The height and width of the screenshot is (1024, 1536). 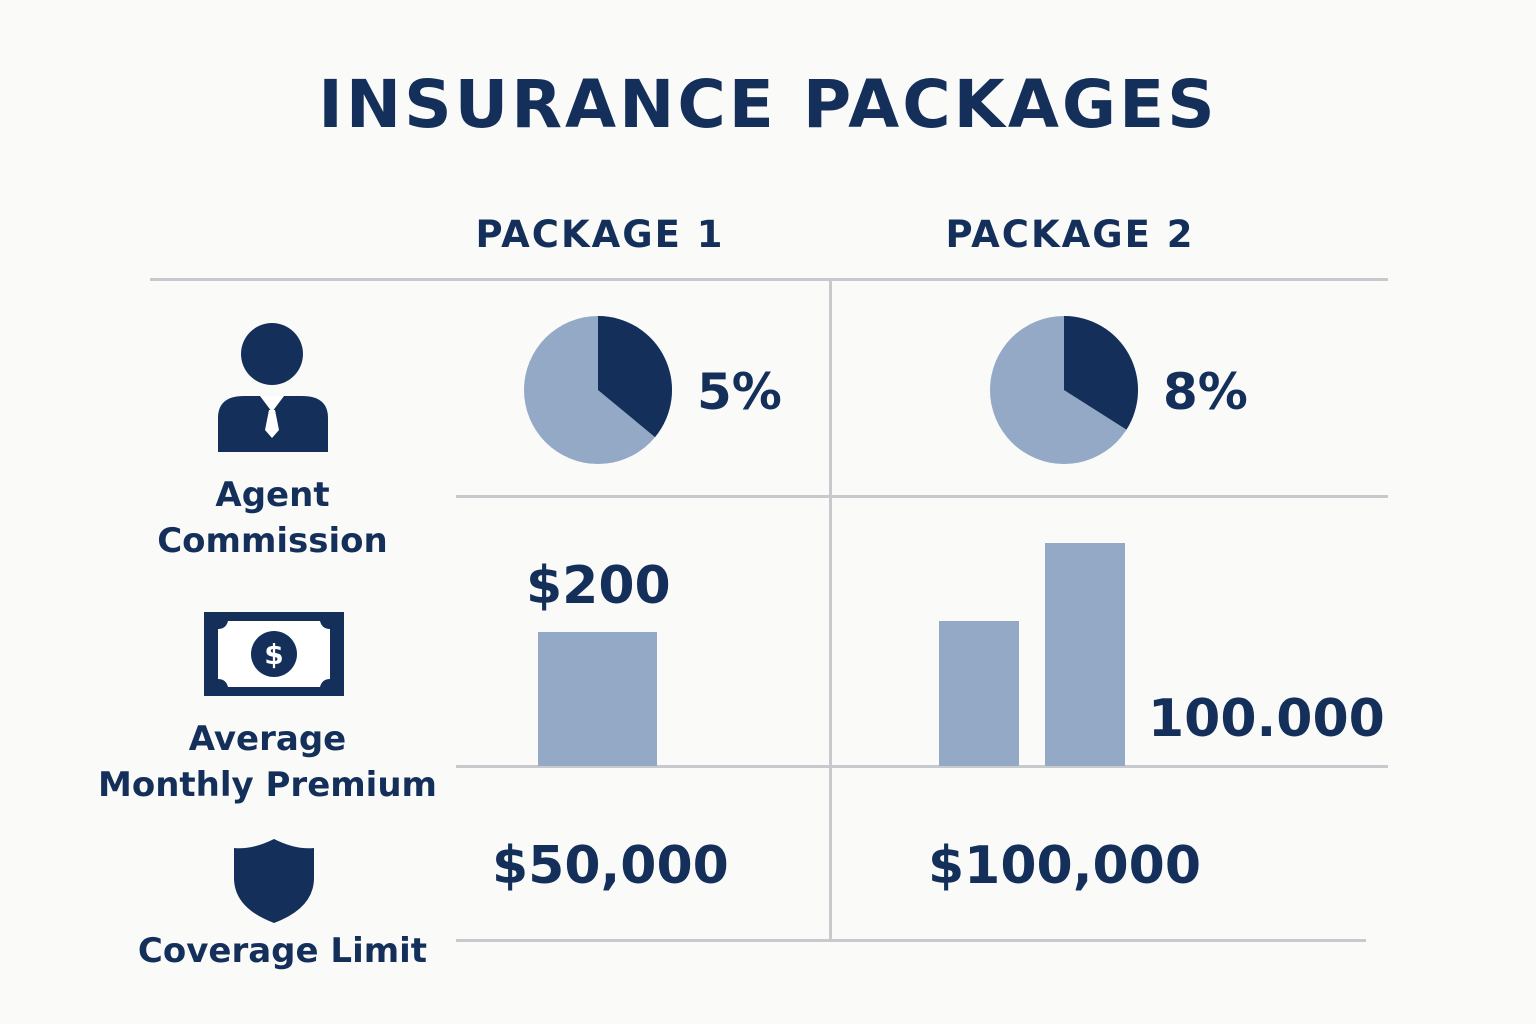 What do you see at coordinates (739, 392) in the screenshot?
I see `package-1-commission-value: 5%` at bounding box center [739, 392].